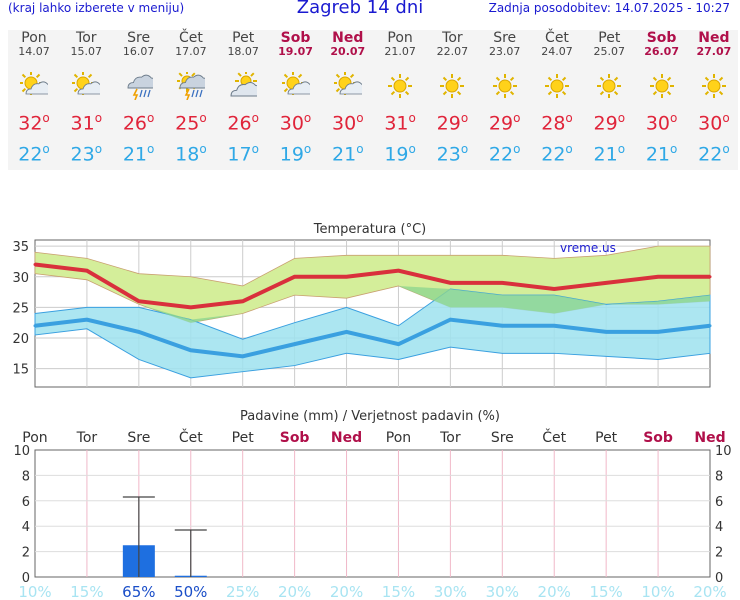 The width and height of the screenshot is (740, 600). Describe the element at coordinates (723, 451) in the screenshot. I see `y-tick-label-right: 10` at that location.